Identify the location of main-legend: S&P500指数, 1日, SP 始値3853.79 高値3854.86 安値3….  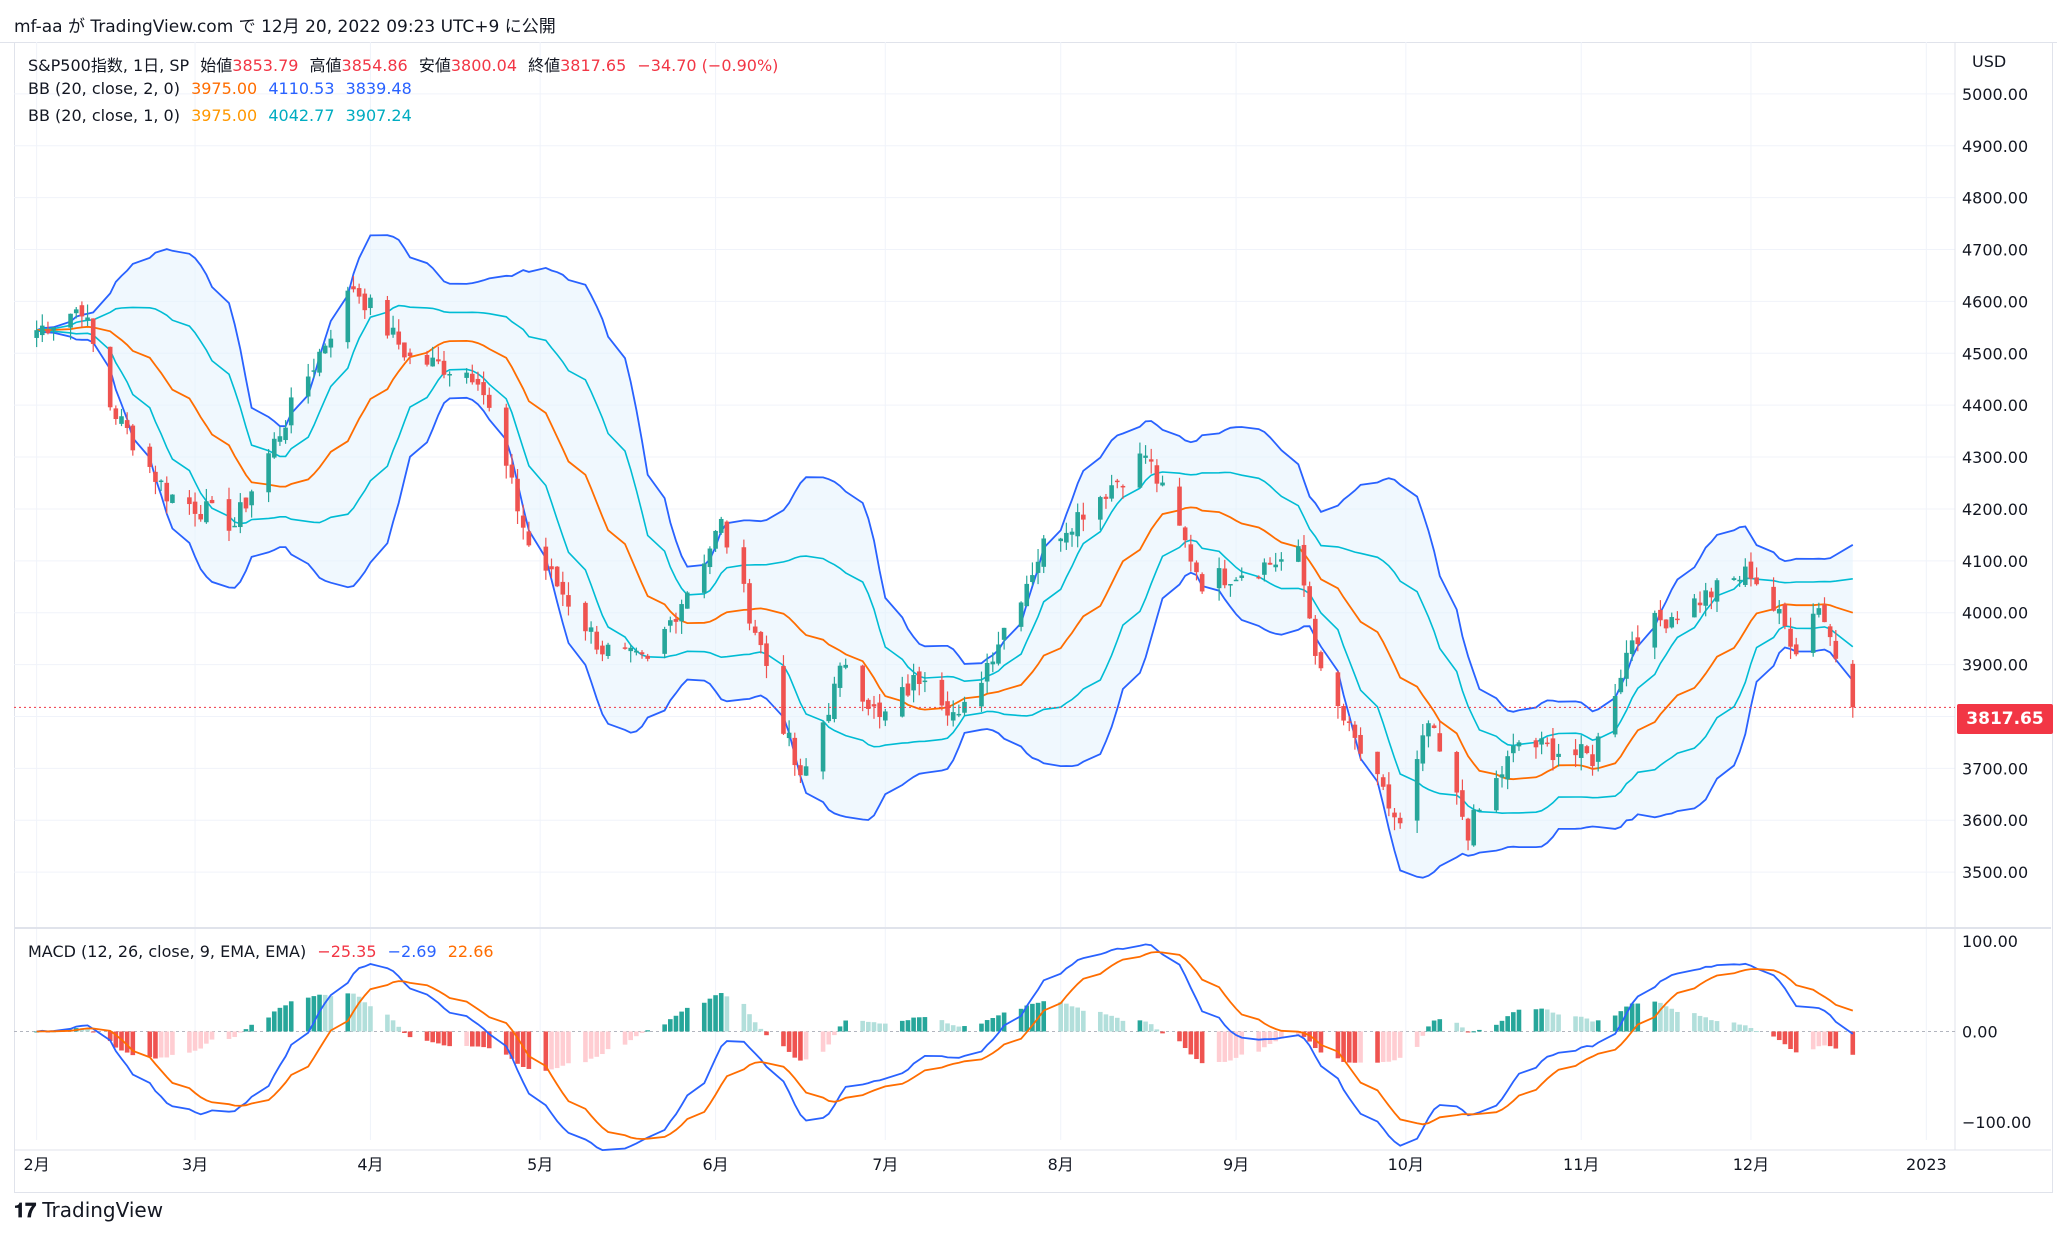
(406, 64).